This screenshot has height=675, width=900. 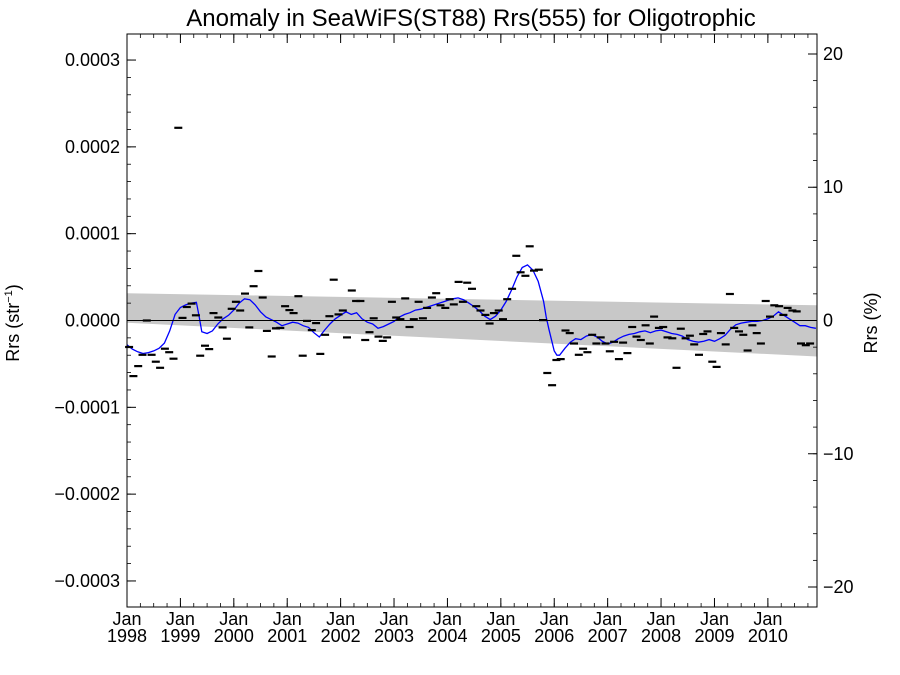 What do you see at coordinates (87, 407) in the screenshot?
I see `y-tick-label: −0.0001` at bounding box center [87, 407].